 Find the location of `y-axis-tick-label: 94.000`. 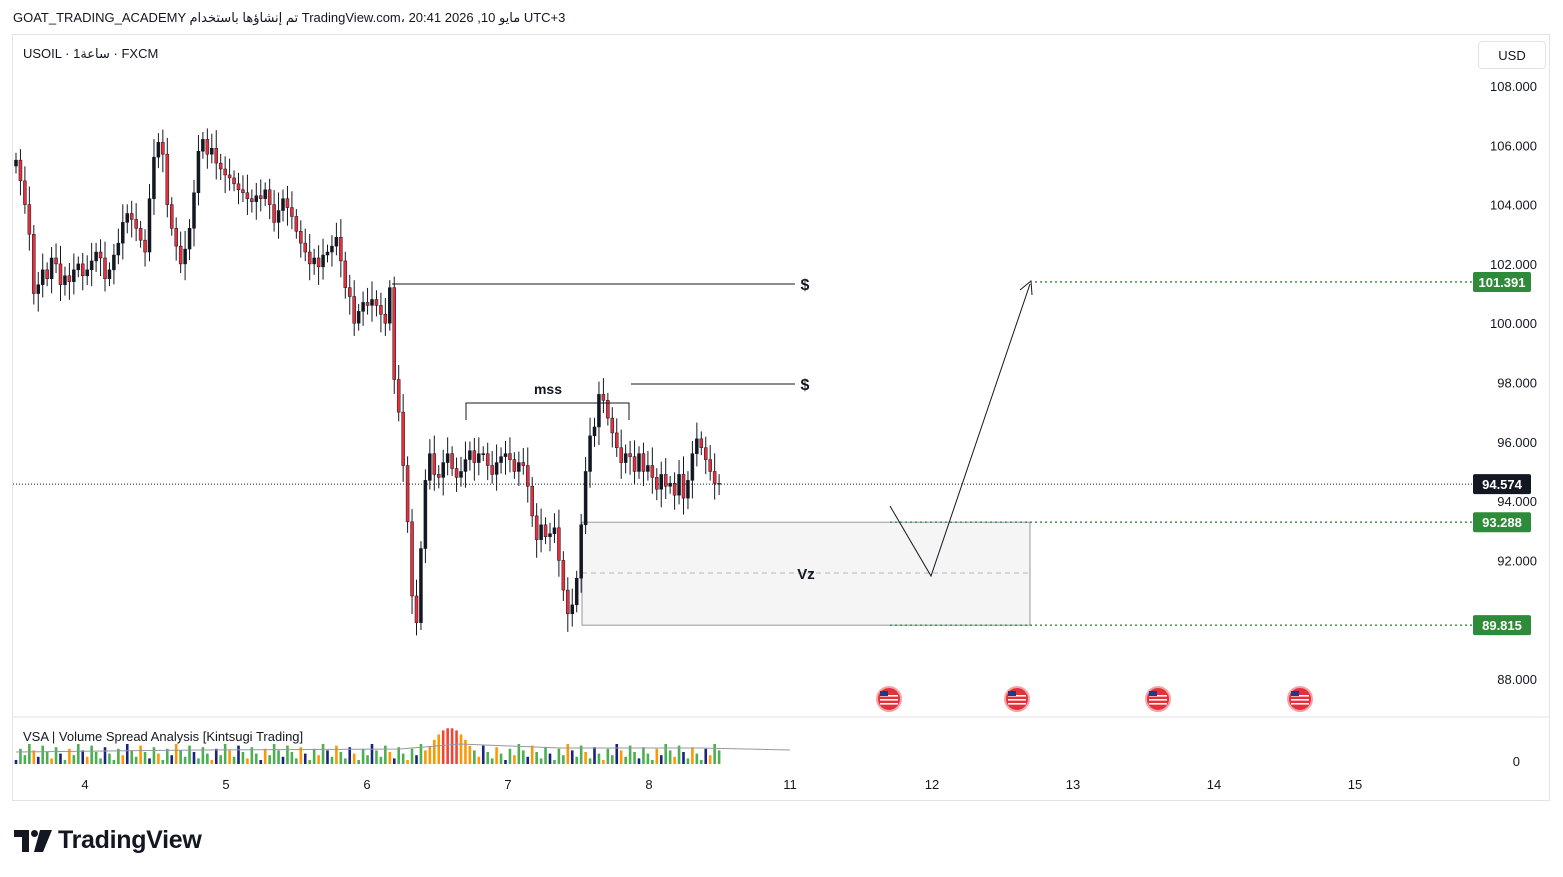

y-axis-tick-label: 94.000 is located at coordinates (1517, 501).